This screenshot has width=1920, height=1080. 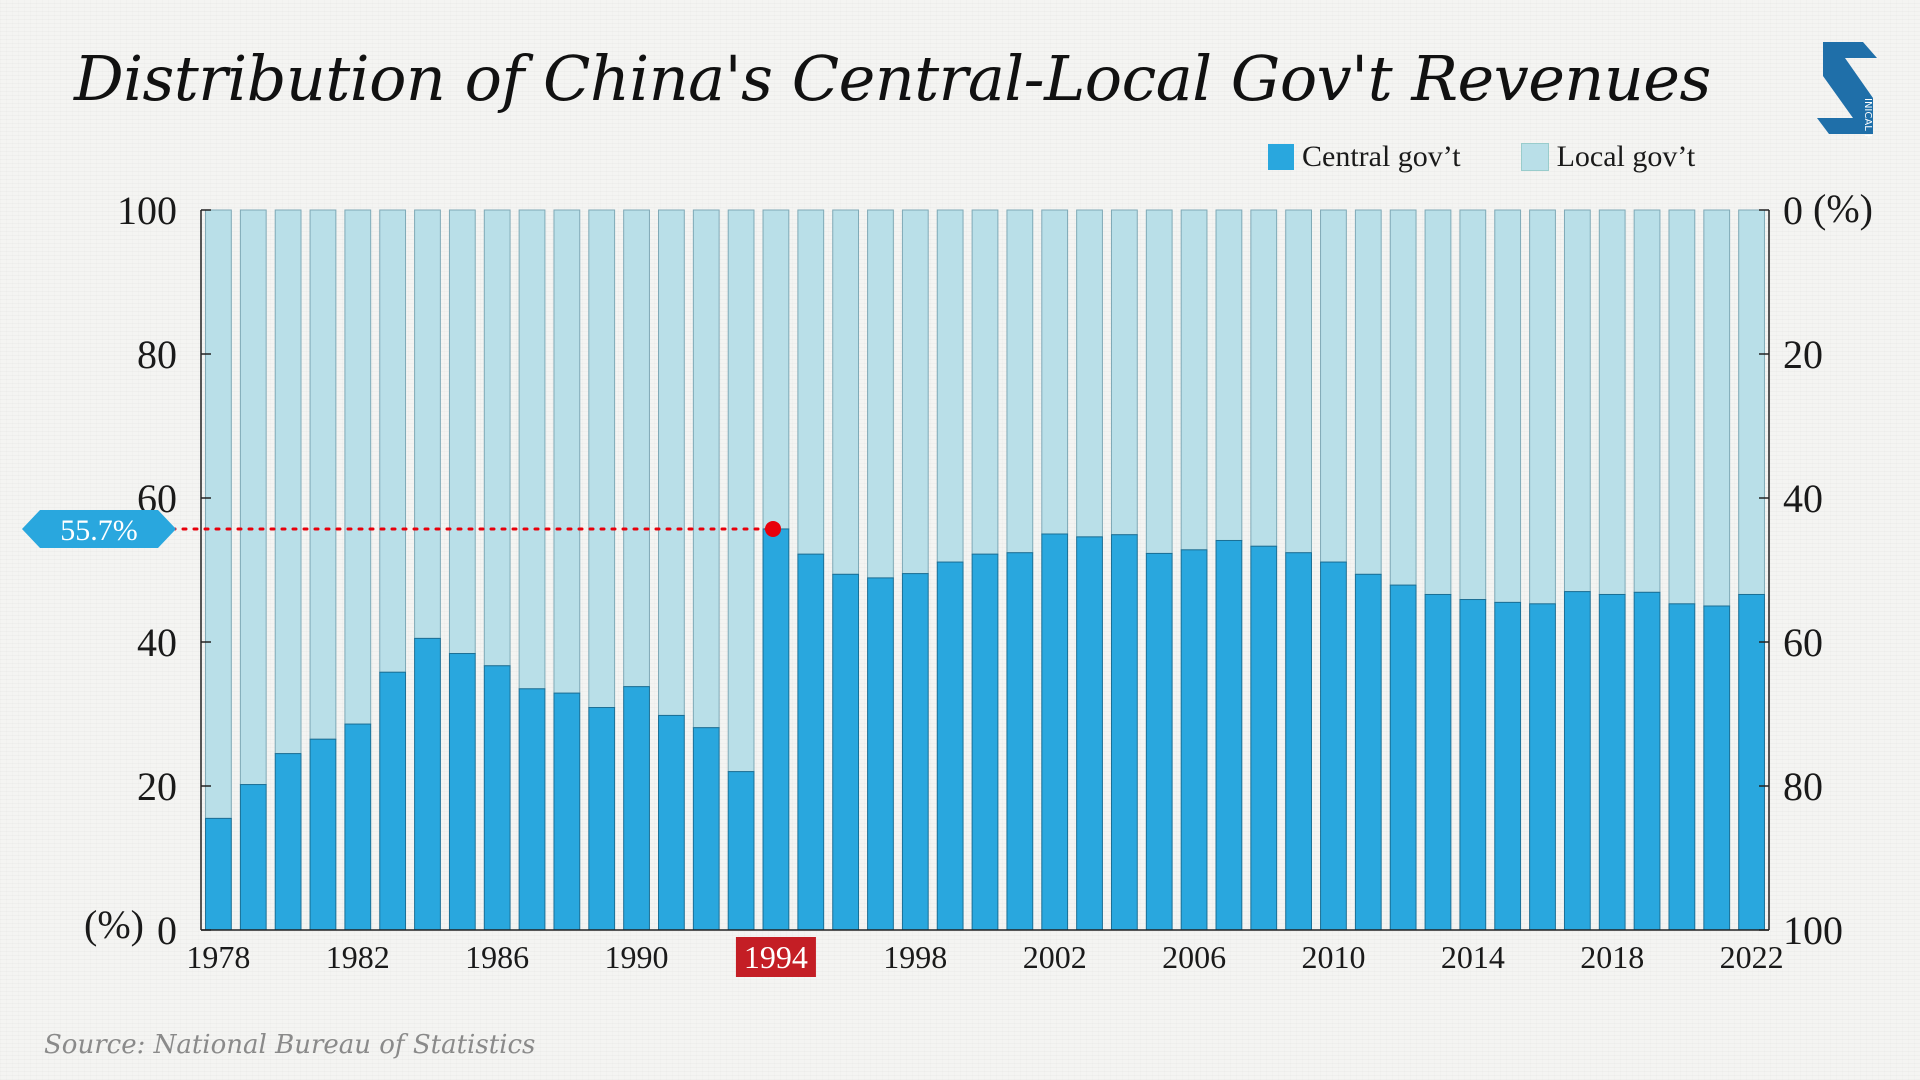 What do you see at coordinates (1264, 378) in the screenshot?
I see `bar-local-2008` at bounding box center [1264, 378].